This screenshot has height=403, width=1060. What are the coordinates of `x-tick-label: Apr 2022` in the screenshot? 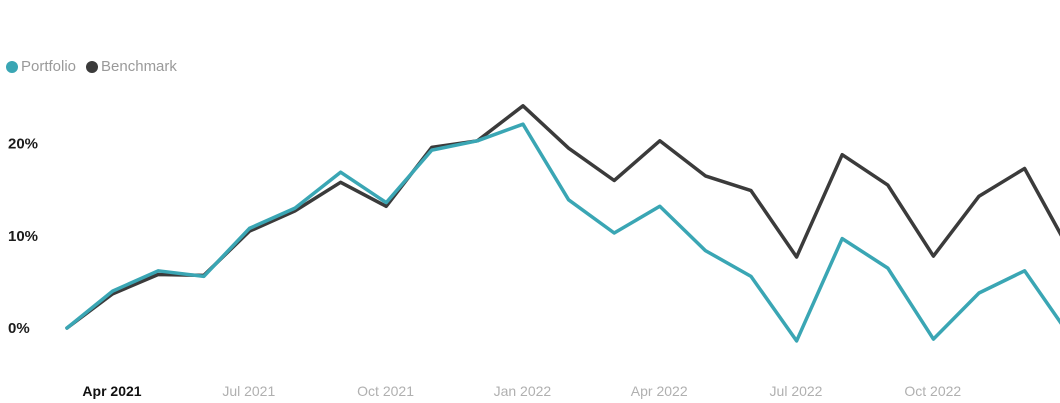 It's located at (659, 391).